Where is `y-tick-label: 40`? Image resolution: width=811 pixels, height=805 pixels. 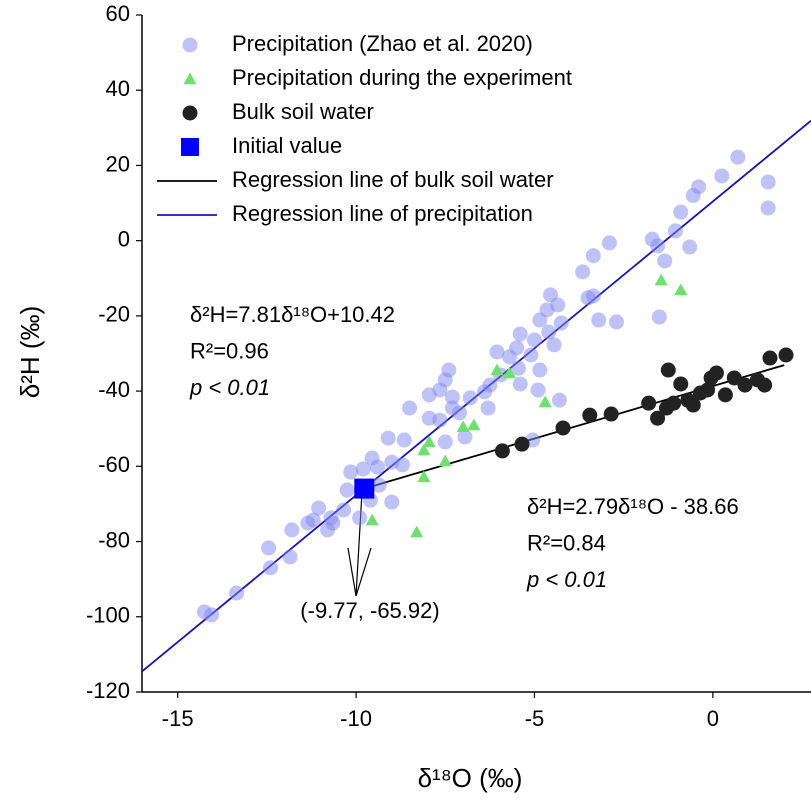 y-tick-label: 40 is located at coordinates (118, 88).